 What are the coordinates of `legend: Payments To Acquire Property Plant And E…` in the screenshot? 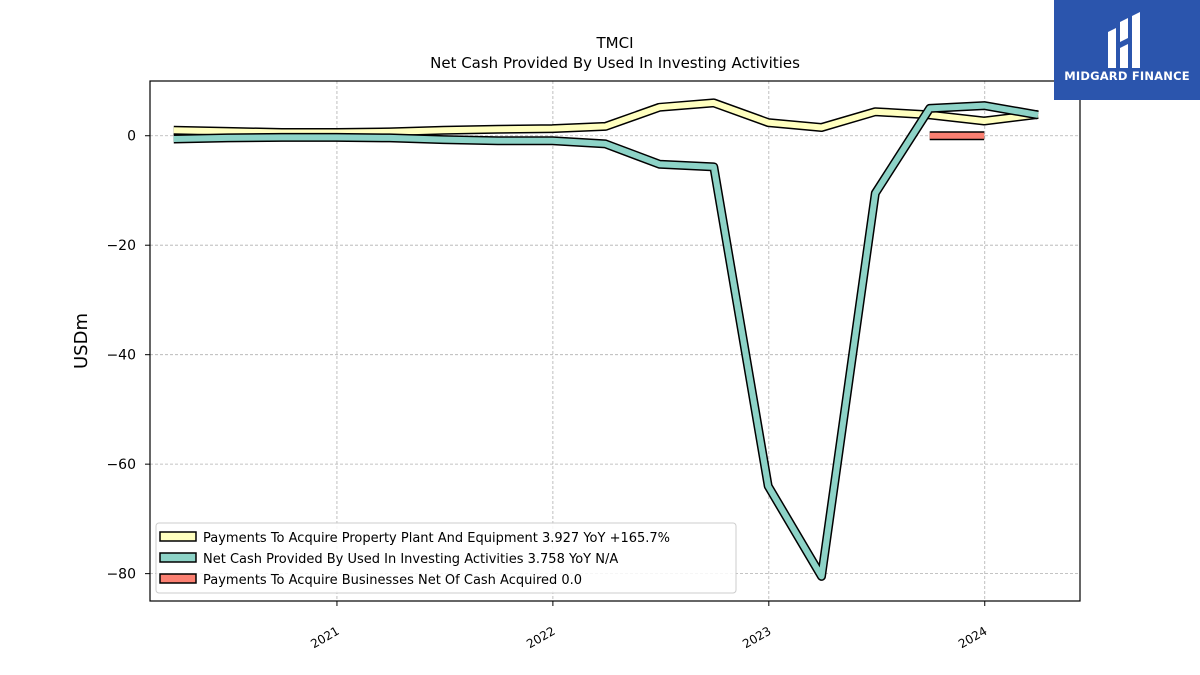 It's located at (446, 558).